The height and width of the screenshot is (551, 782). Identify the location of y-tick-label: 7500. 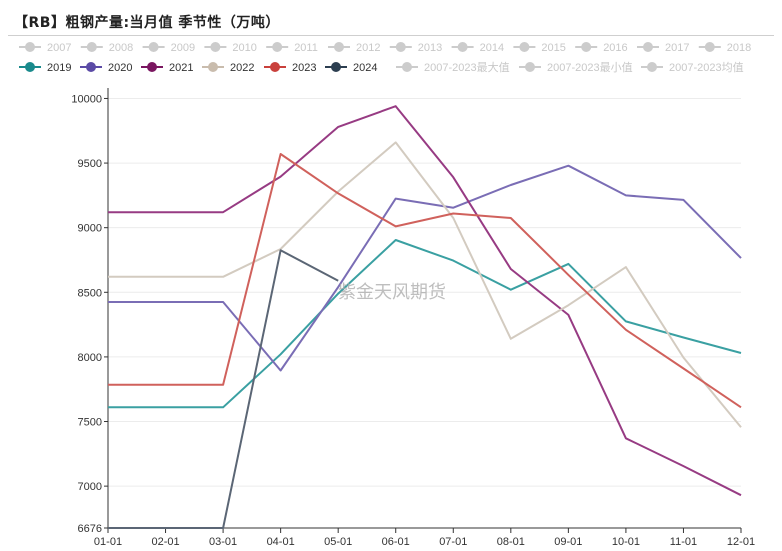
(90, 423).